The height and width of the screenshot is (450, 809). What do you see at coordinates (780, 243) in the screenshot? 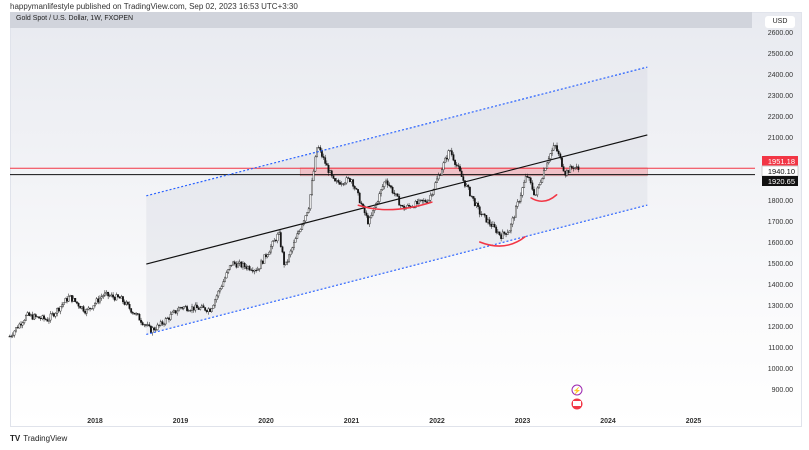
I see `y-tick-label: 1600.00` at bounding box center [780, 243].